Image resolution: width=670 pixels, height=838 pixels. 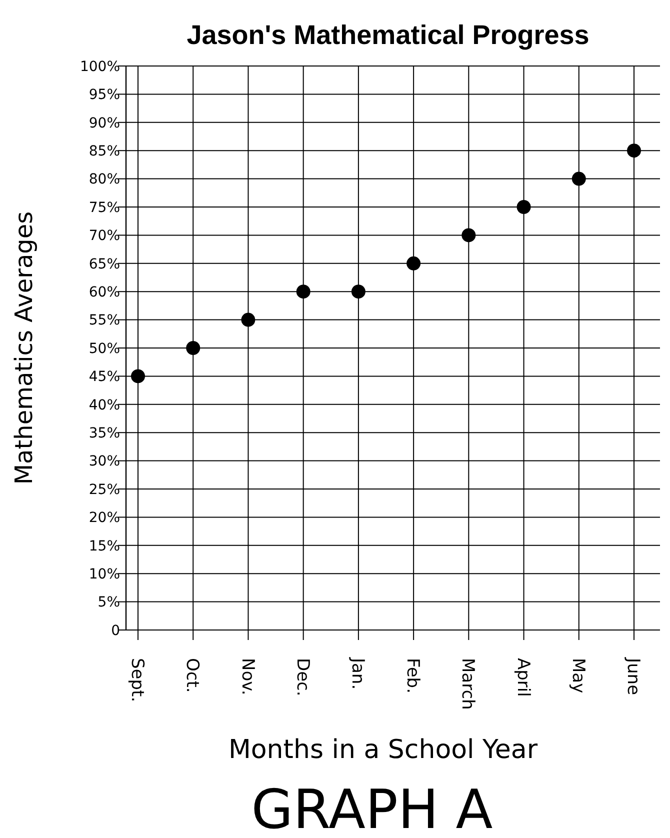 I want to click on chart-title: Jason's Mathematical Progress, so click(x=388, y=35).